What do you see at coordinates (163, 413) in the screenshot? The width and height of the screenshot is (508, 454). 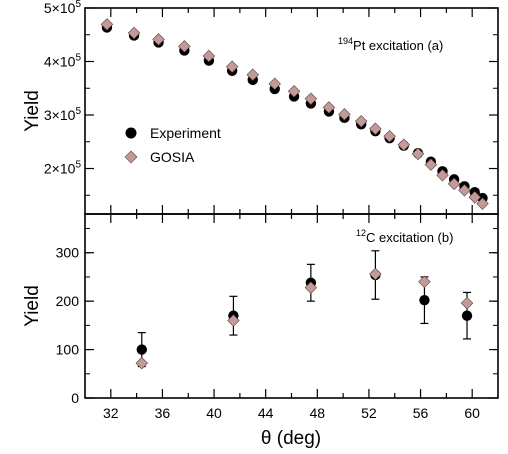 I see `x-tick-label: 36` at bounding box center [163, 413].